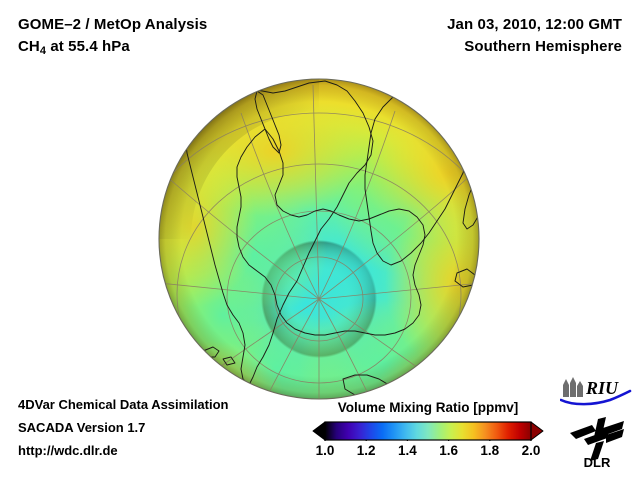  Describe the element at coordinates (43, 51) in the screenshot. I see `species-subscript: 4` at that location.